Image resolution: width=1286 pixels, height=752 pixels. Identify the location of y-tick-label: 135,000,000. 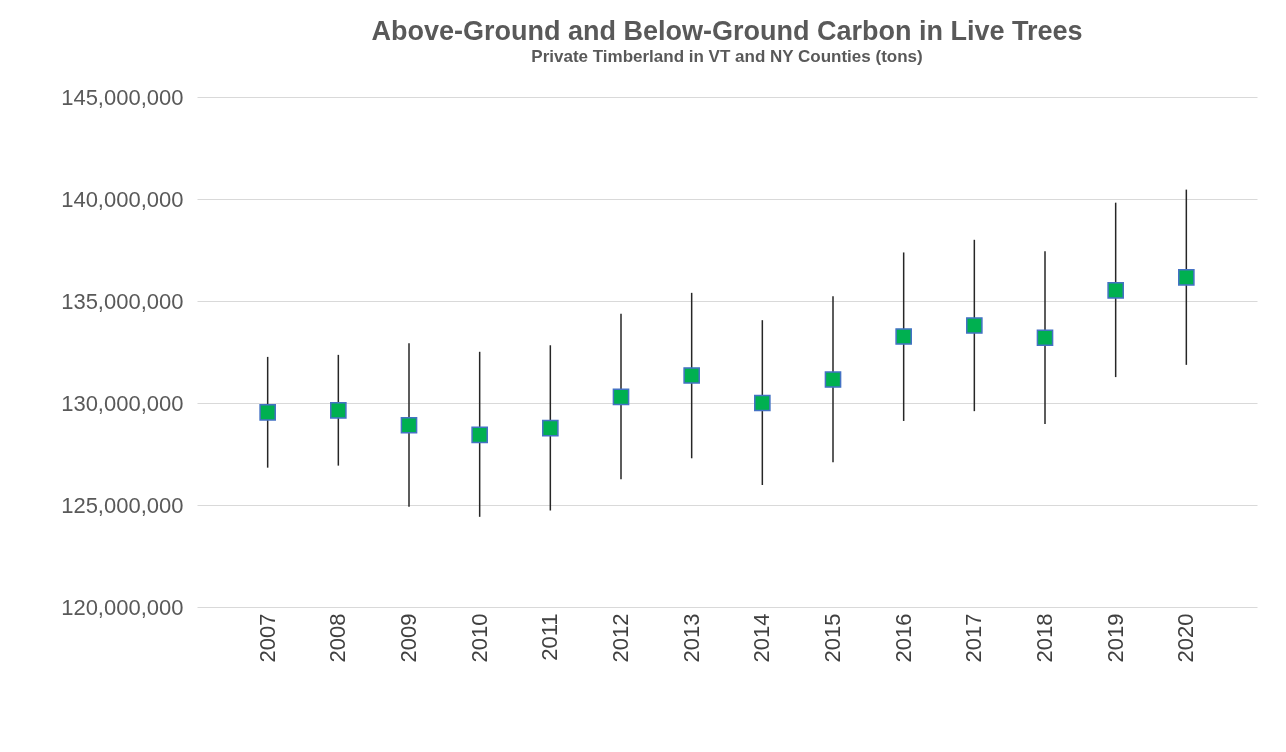
(122, 301).